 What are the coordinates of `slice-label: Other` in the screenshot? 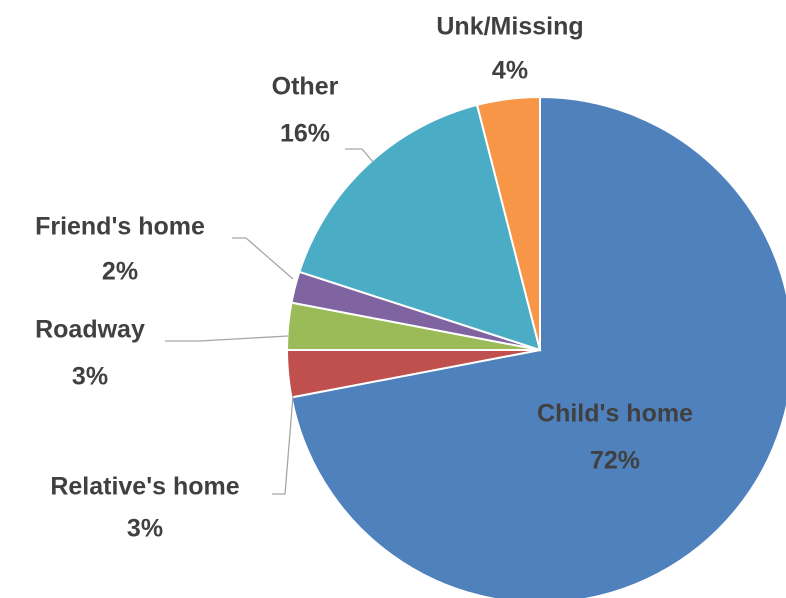 It's located at (305, 87).